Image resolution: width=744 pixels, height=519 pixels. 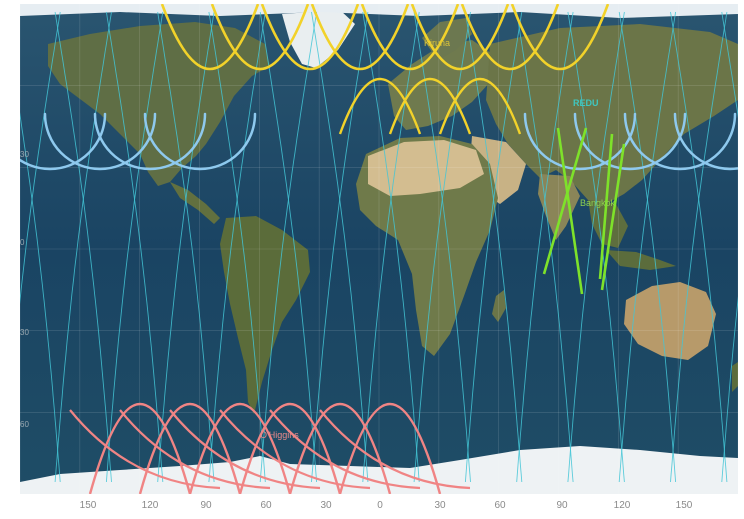 I want to click on india, so click(x=559, y=207).